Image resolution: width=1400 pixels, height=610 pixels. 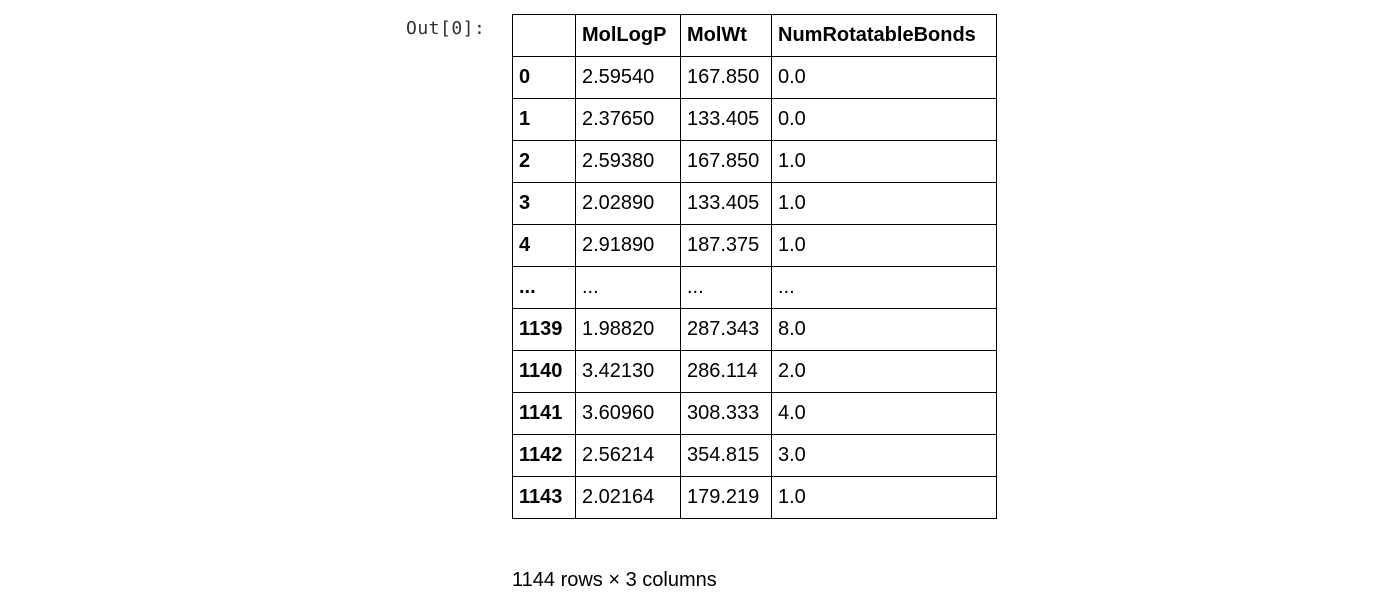 I want to click on row-index: 1140, so click(x=544, y=371).